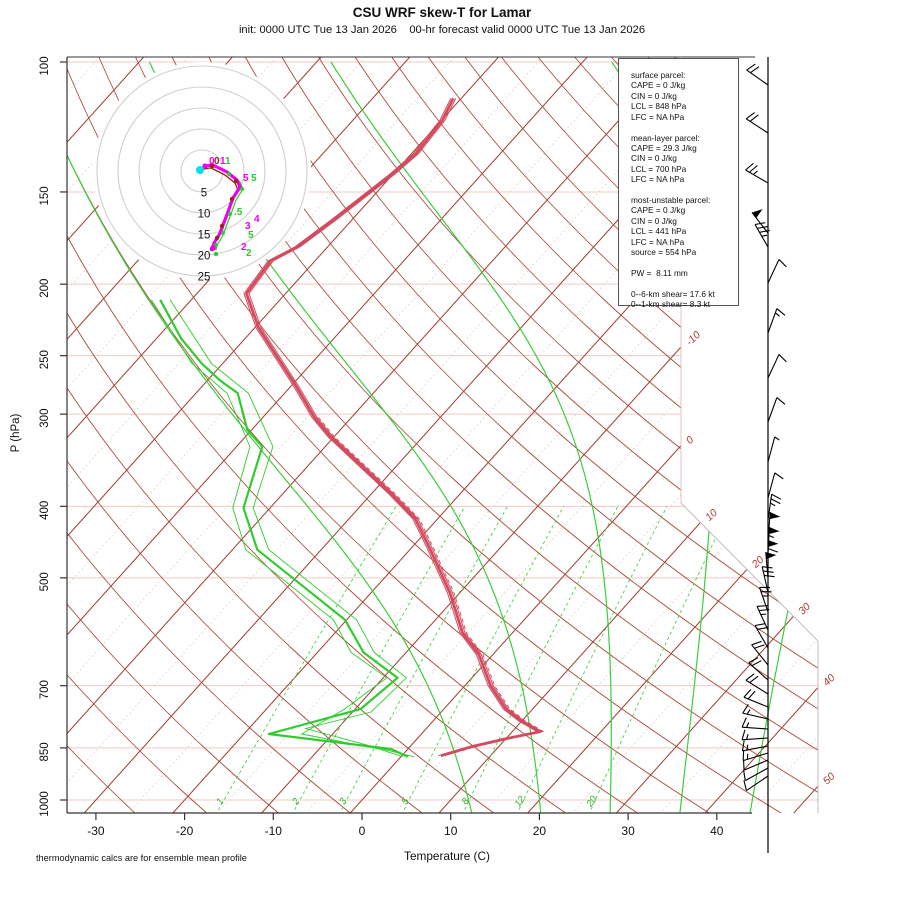 Image resolution: width=900 pixels, height=900 pixels. Describe the element at coordinates (451, 831) in the screenshot. I see `temperature-tick-label: 10` at that location.